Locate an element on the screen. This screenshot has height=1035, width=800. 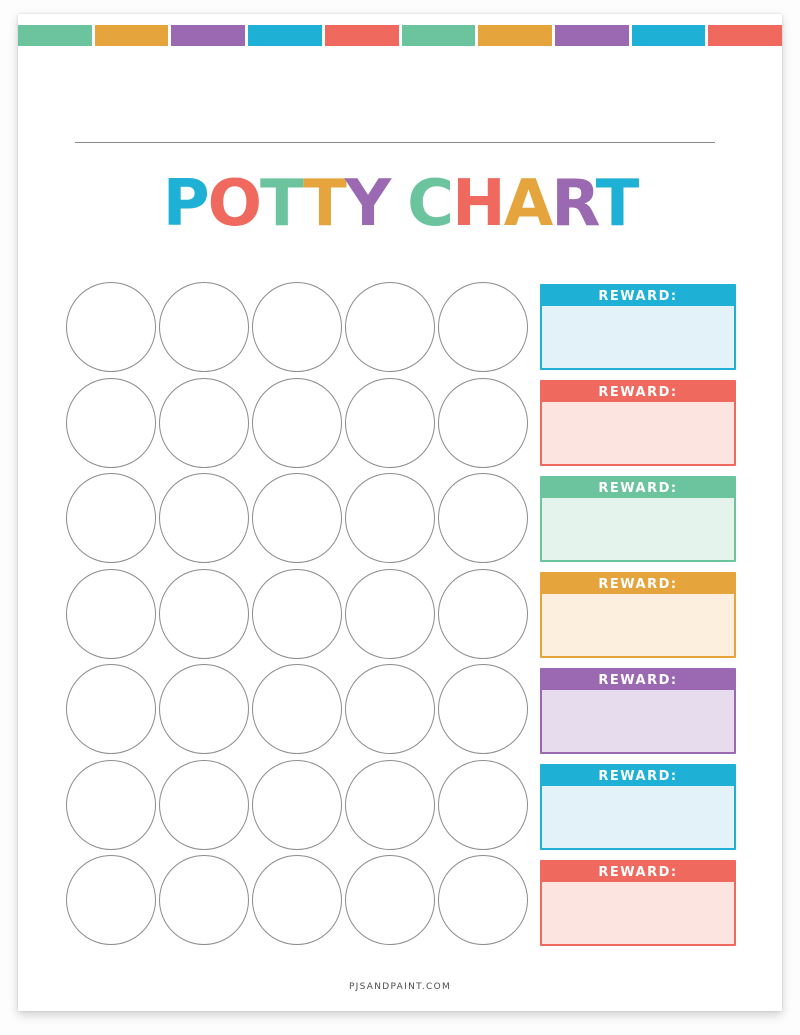
title-letter: C is located at coordinates (430, 204).